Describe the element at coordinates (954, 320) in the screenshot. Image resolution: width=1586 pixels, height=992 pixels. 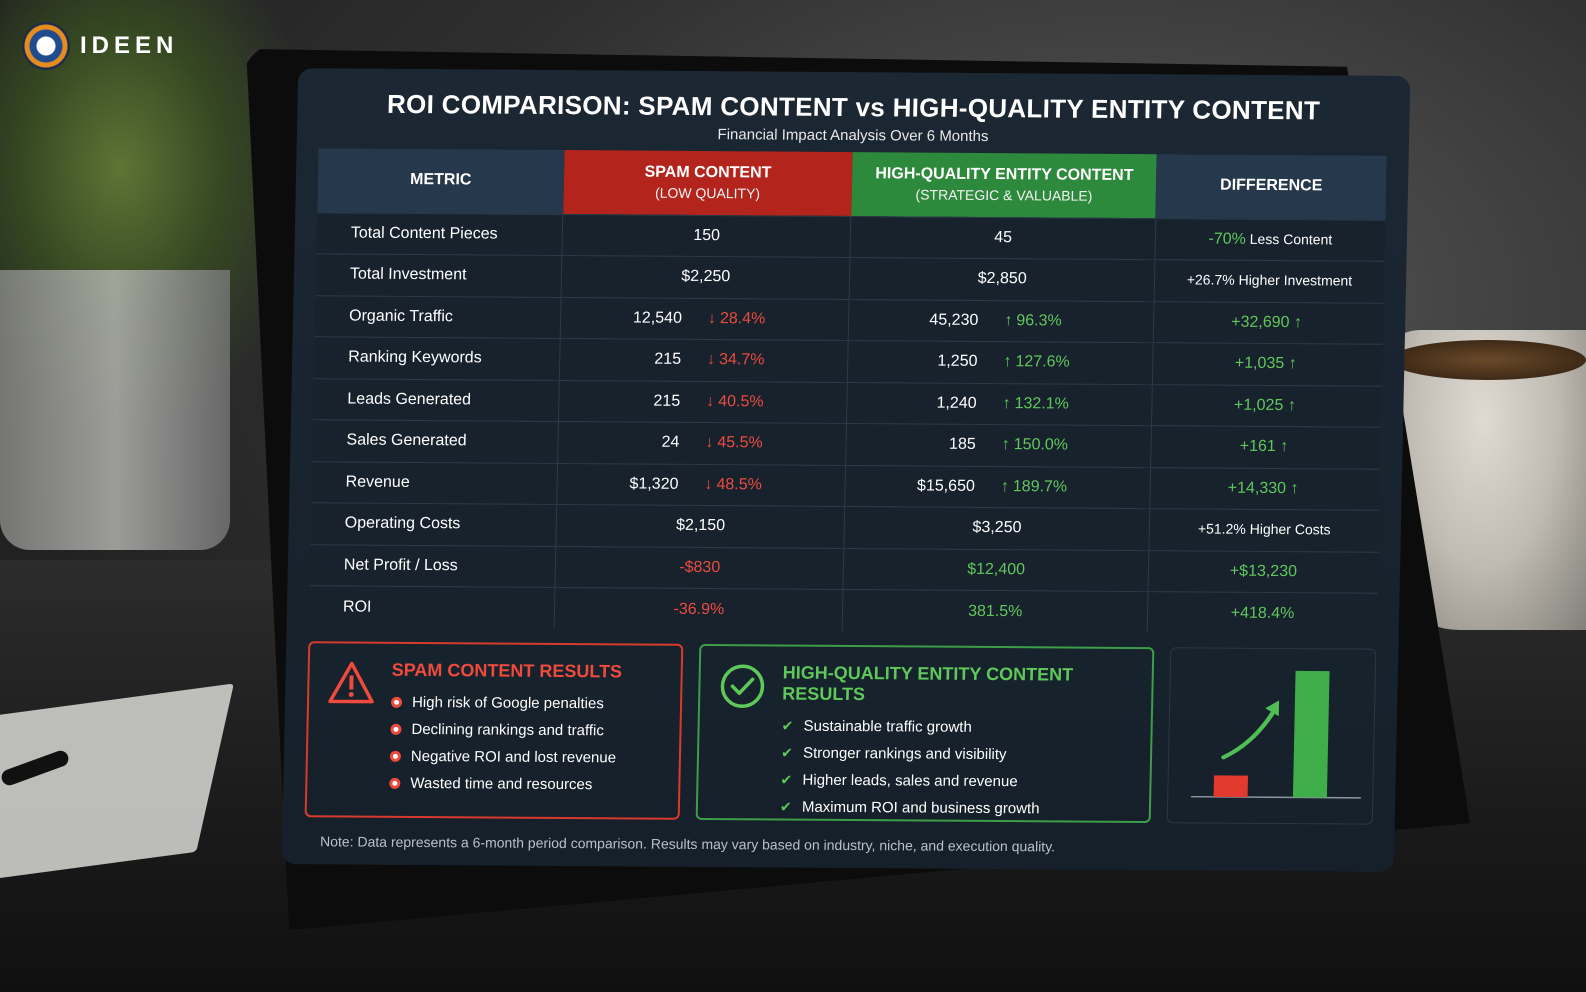
I see `hq-value: 45,230` at that location.